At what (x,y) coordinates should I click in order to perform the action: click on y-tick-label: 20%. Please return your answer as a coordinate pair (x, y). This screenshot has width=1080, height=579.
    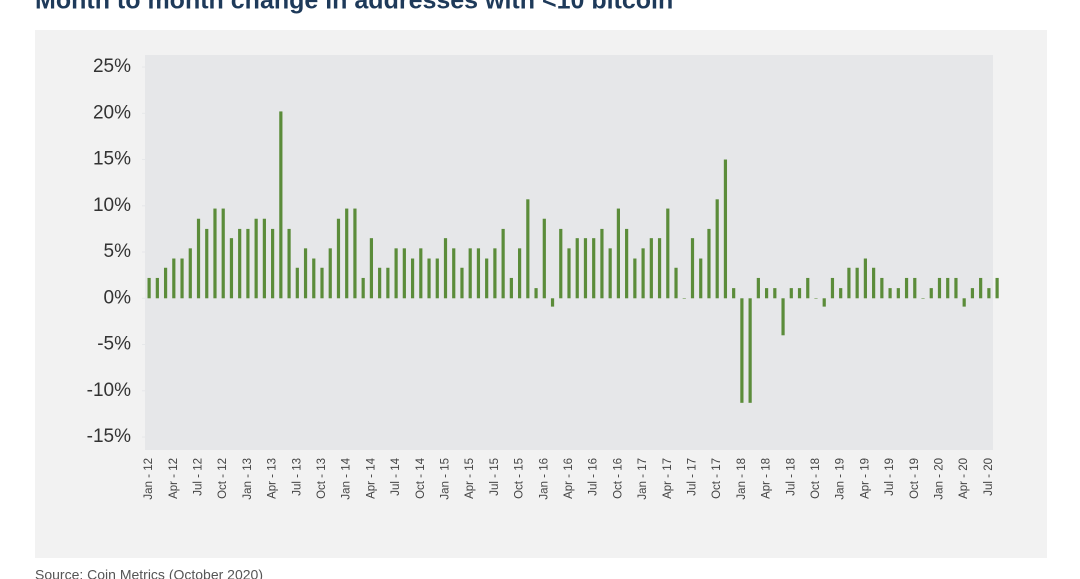
    Looking at the image, I should click on (112, 112).